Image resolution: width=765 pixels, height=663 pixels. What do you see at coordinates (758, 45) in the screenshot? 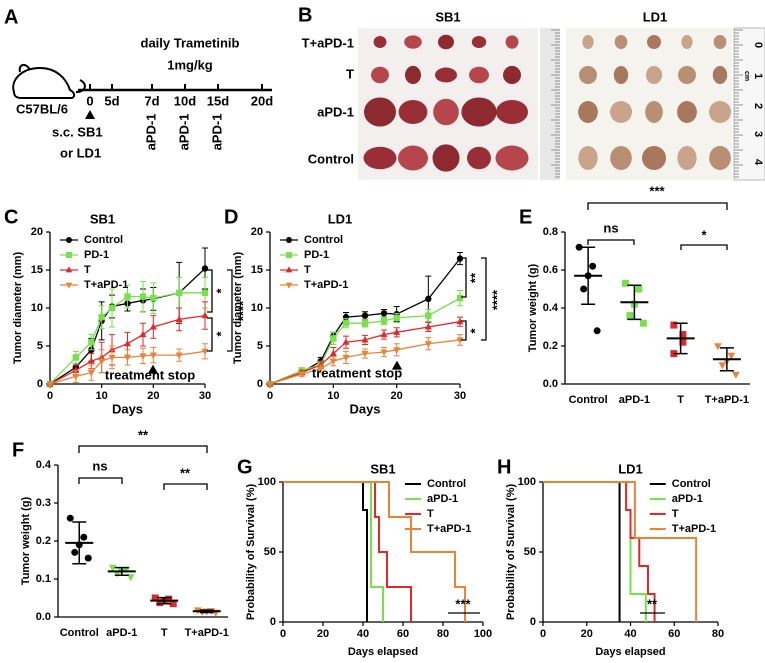
I see `ruler-label: 0` at bounding box center [758, 45].